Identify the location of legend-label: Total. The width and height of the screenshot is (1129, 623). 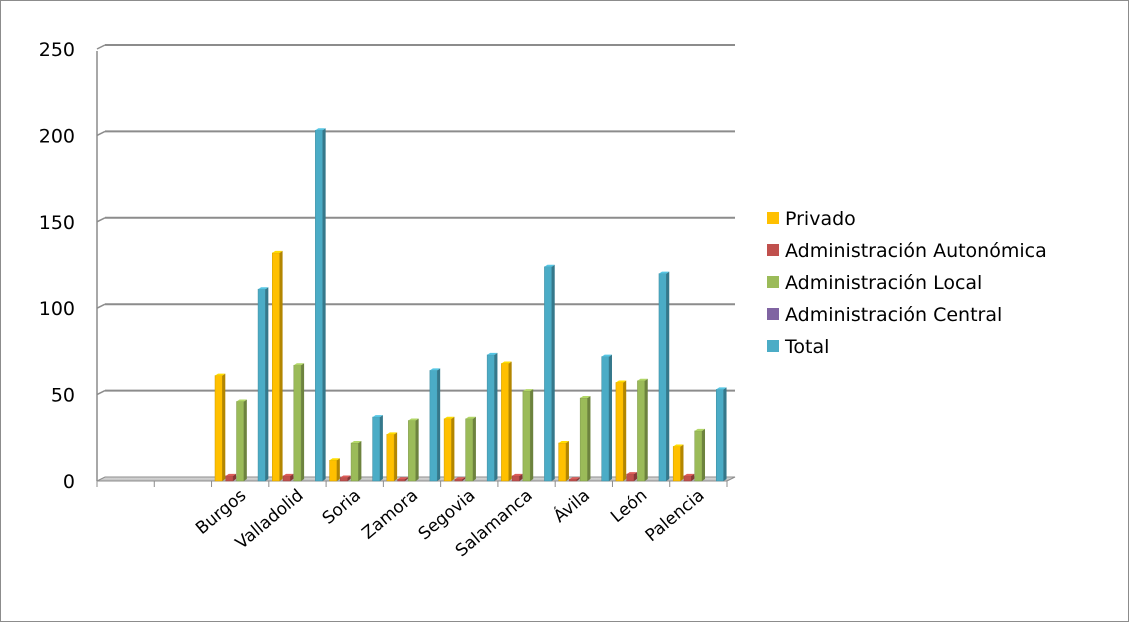
(806, 347).